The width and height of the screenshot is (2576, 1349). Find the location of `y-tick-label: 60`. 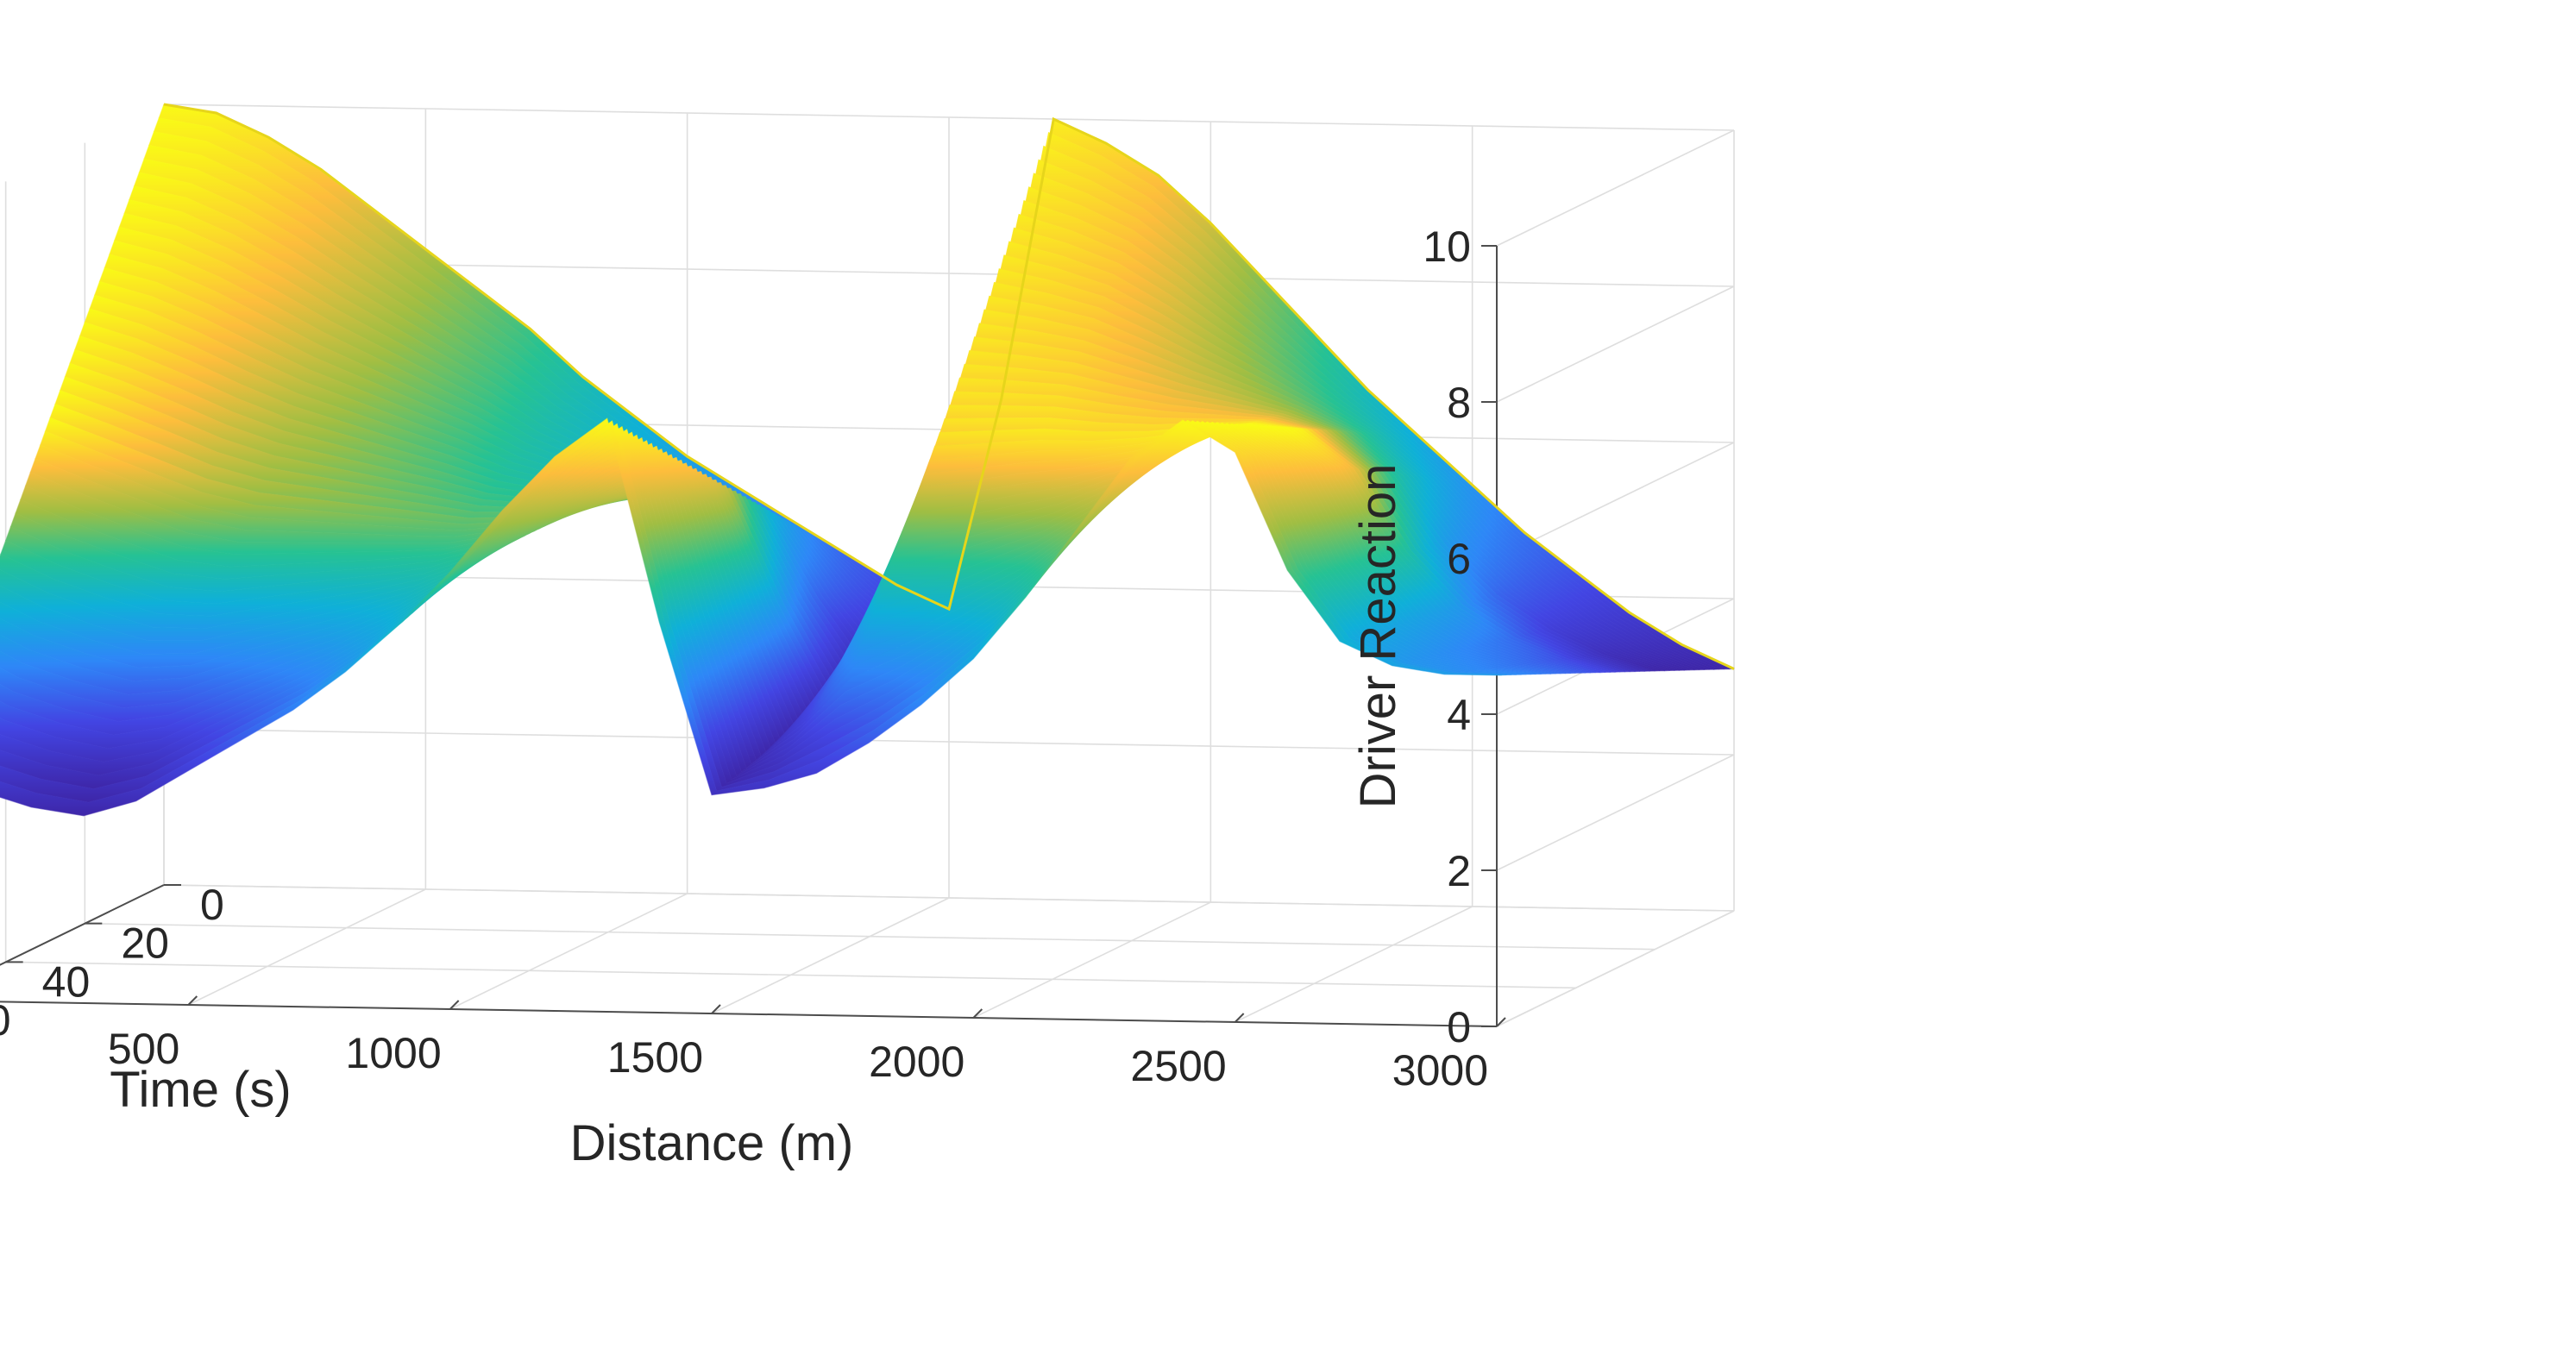

y-tick-label: 60 is located at coordinates (5, 1021).